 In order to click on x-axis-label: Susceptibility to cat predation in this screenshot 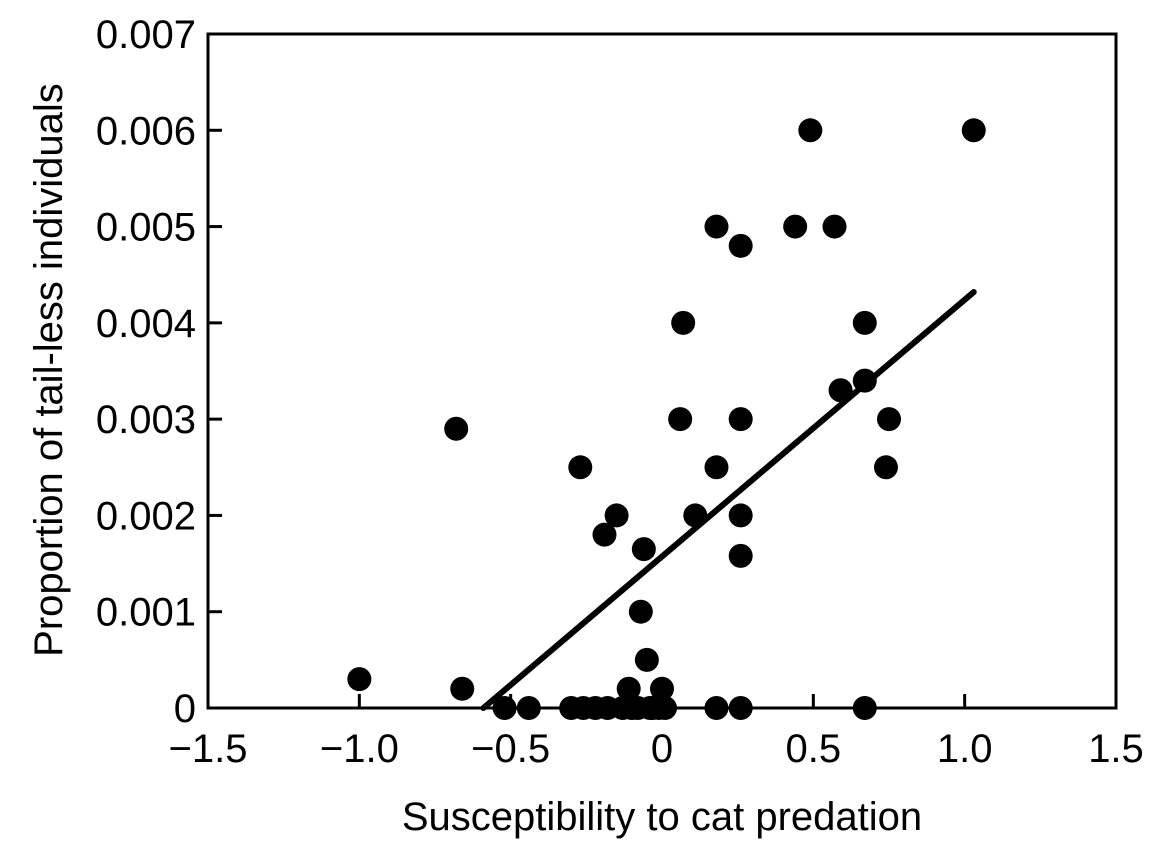, I will do `click(662, 817)`.